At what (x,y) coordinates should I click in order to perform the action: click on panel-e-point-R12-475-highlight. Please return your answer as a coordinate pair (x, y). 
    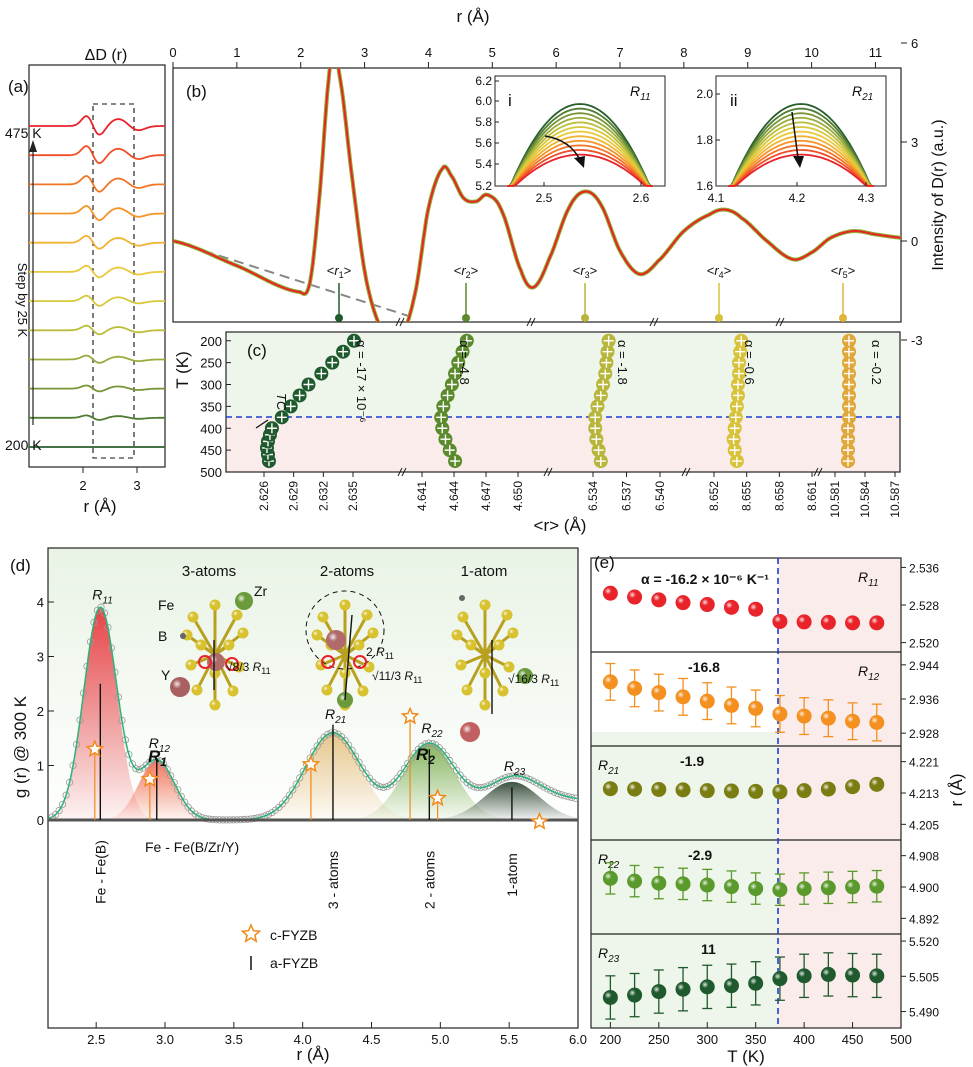
    Looking at the image, I should click on (877, 722).